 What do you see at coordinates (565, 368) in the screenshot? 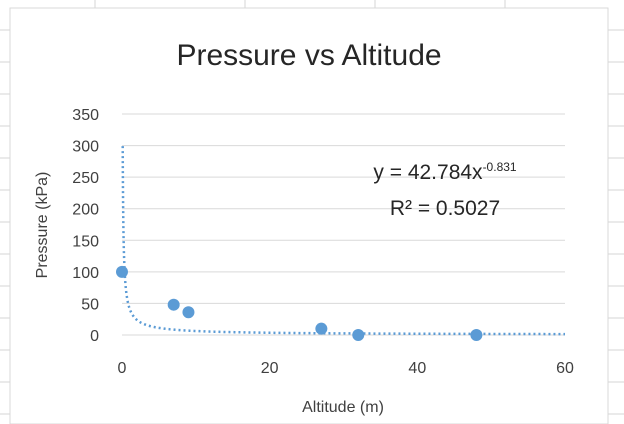
I see `x-tick-label: 60` at bounding box center [565, 368].